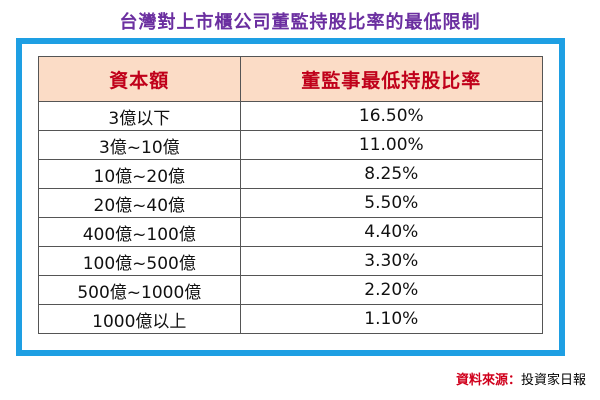  Describe the element at coordinates (139, 319) in the screenshot. I see `capital-cell: 1000億以上` at that location.